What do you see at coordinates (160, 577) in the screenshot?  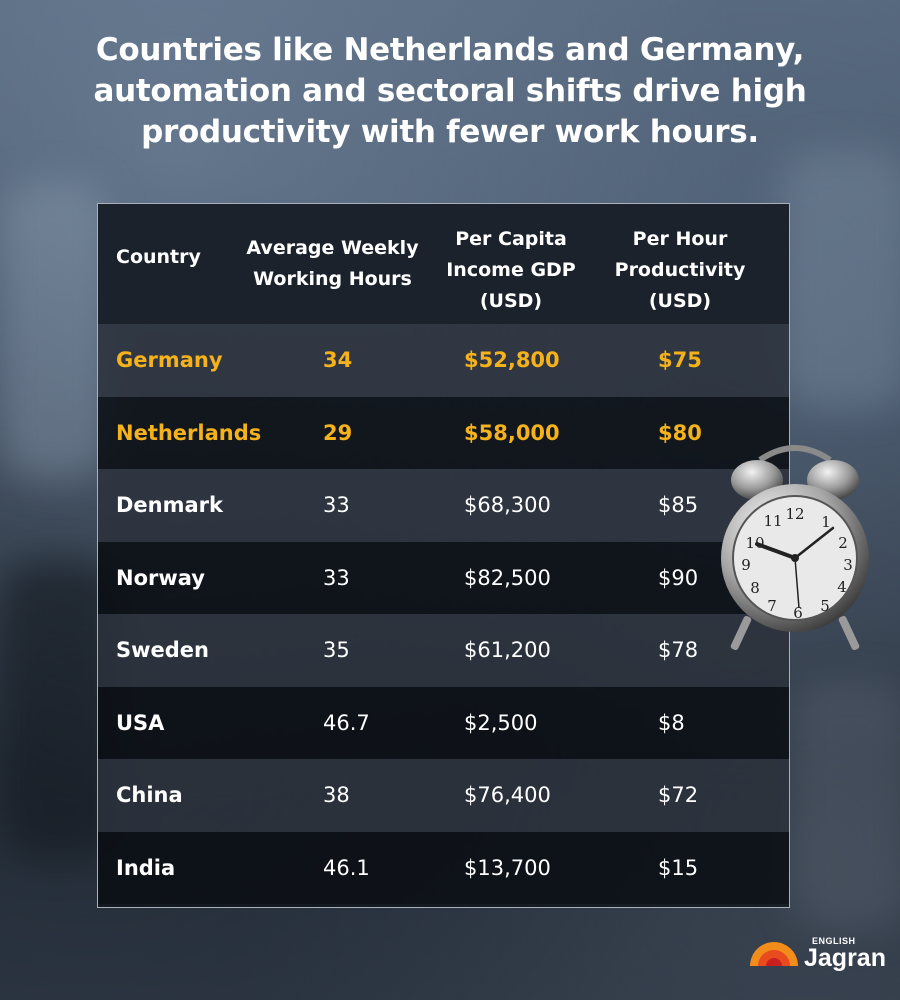 I see `country-cell: Norway` at bounding box center [160, 577].